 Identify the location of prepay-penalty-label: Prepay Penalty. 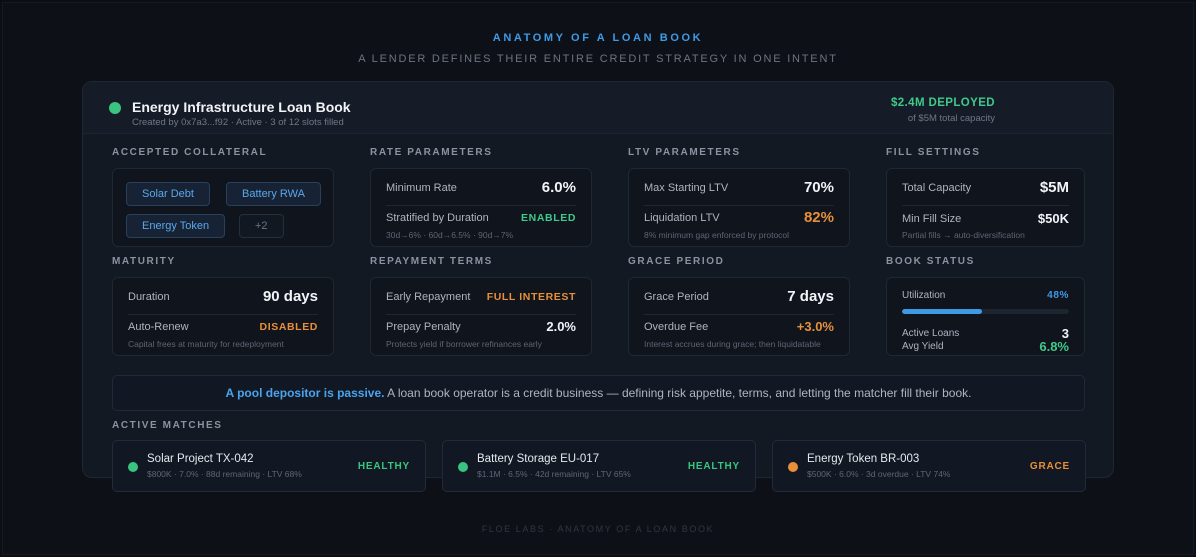
(423, 326).